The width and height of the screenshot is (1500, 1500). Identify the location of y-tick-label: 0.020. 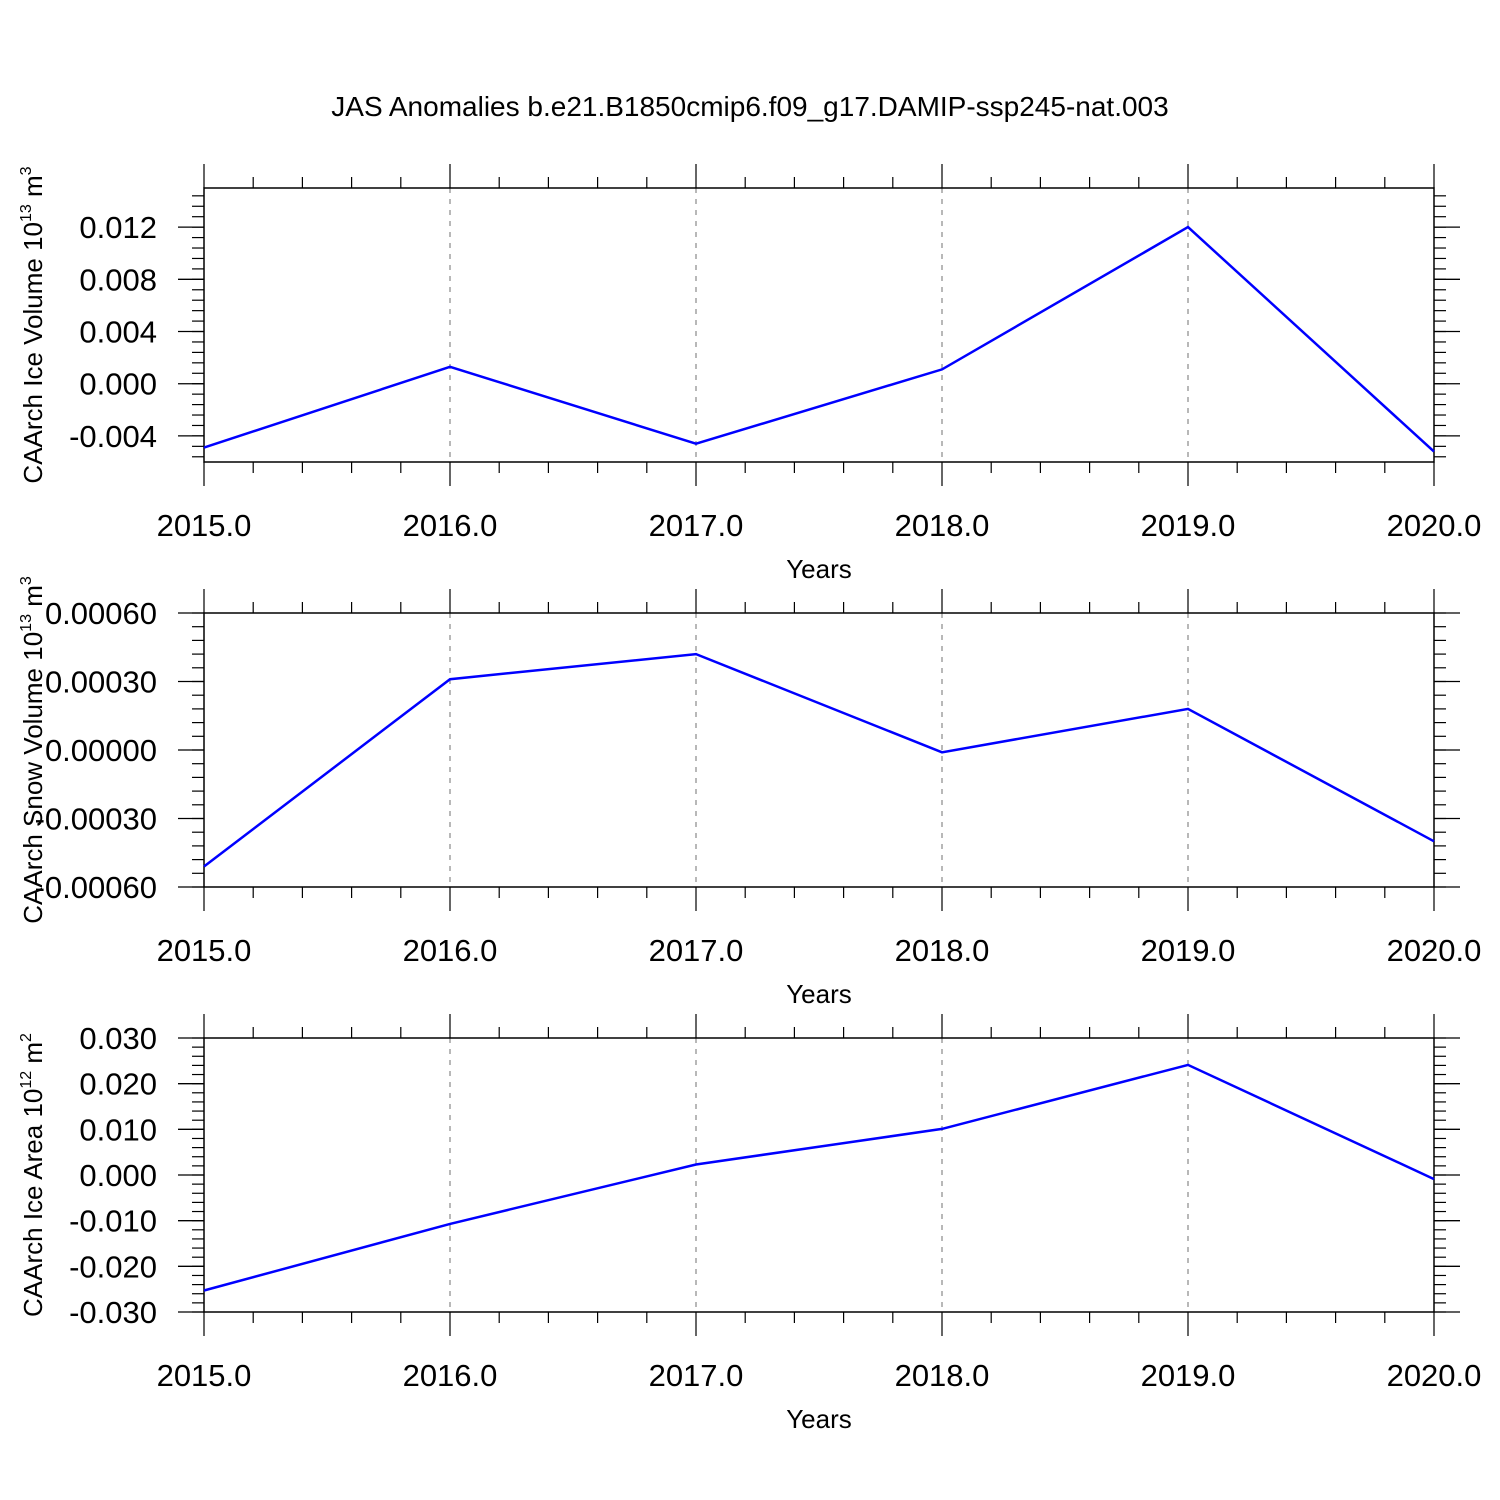
(118, 1084).